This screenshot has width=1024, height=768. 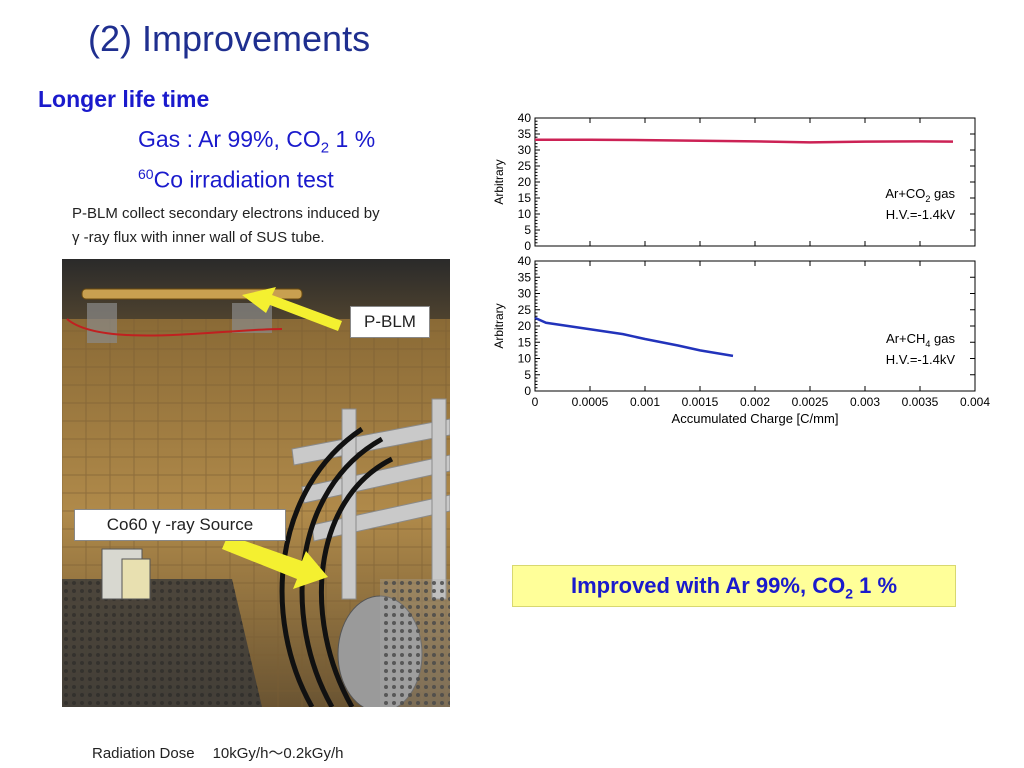 What do you see at coordinates (975, 402) in the screenshot?
I see `x-tick-label: 0.004` at bounding box center [975, 402].